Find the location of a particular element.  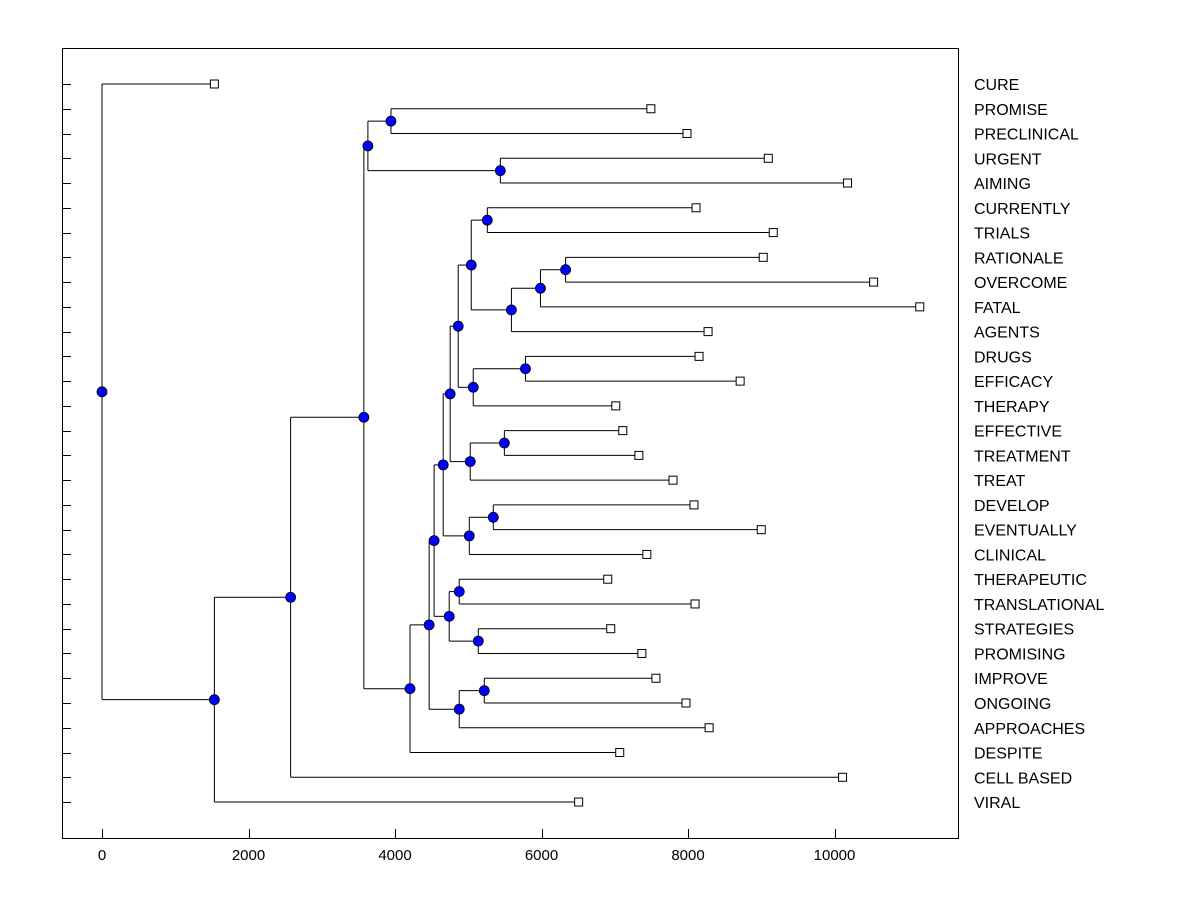

leaf-label: EFFECTIVE is located at coordinates (1018, 432).